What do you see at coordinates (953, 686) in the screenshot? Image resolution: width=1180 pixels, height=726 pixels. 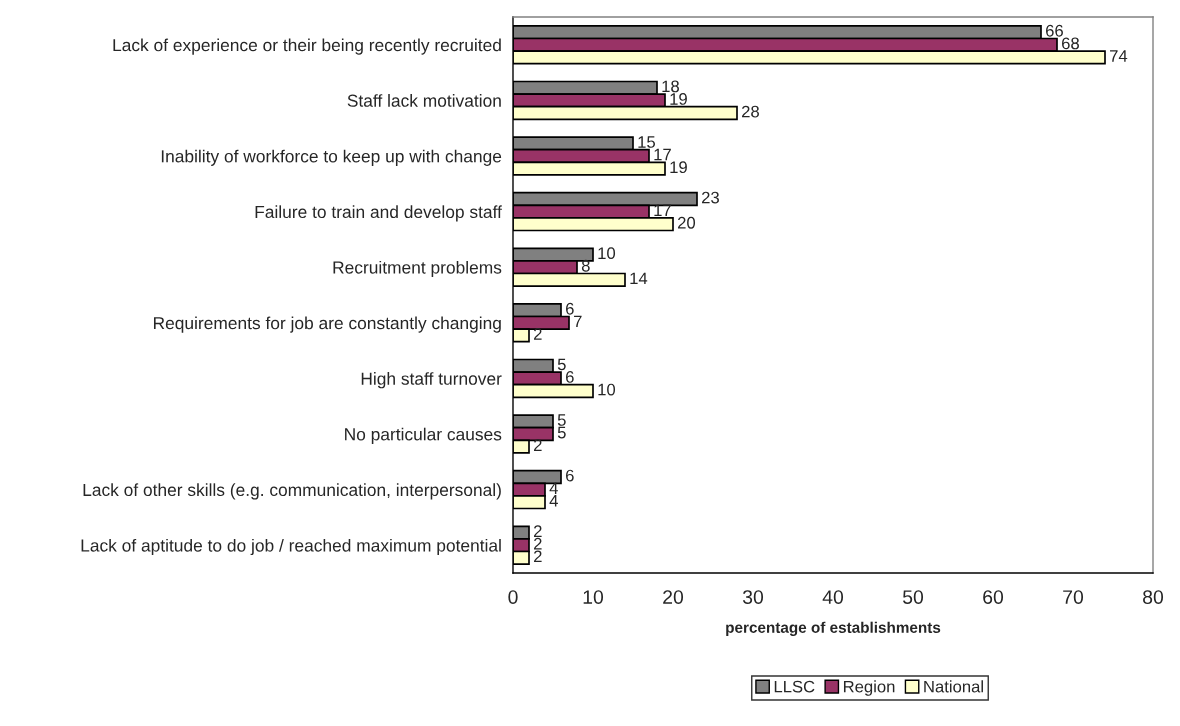 I see `legend-label: National` at bounding box center [953, 686].